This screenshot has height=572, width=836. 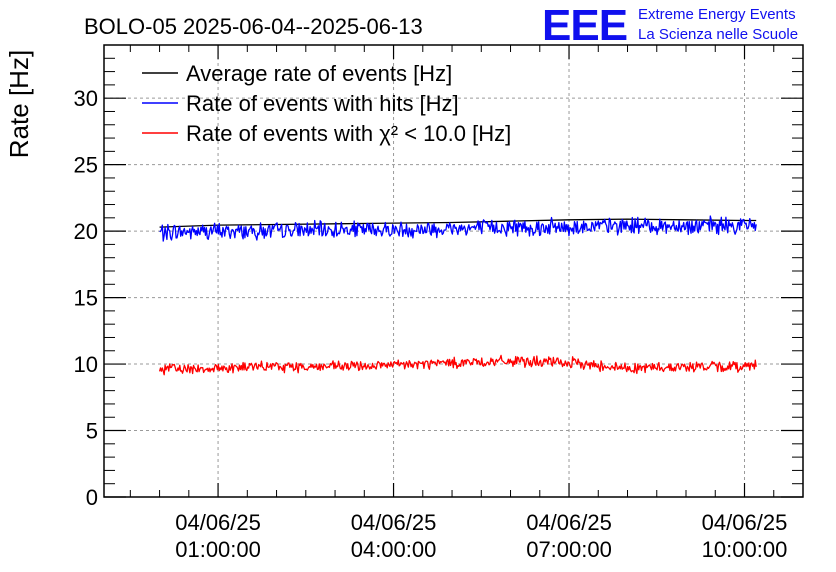 I want to click on logo-mark: EEE, so click(x=584, y=25).